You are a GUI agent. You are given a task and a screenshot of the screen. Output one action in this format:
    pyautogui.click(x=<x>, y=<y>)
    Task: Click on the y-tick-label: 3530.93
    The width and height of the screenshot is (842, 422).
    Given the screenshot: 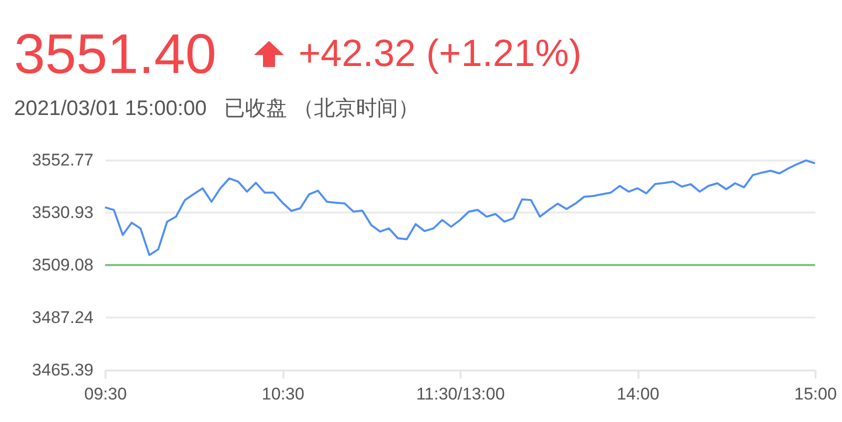 What is the action you would take?
    pyautogui.click(x=63, y=212)
    